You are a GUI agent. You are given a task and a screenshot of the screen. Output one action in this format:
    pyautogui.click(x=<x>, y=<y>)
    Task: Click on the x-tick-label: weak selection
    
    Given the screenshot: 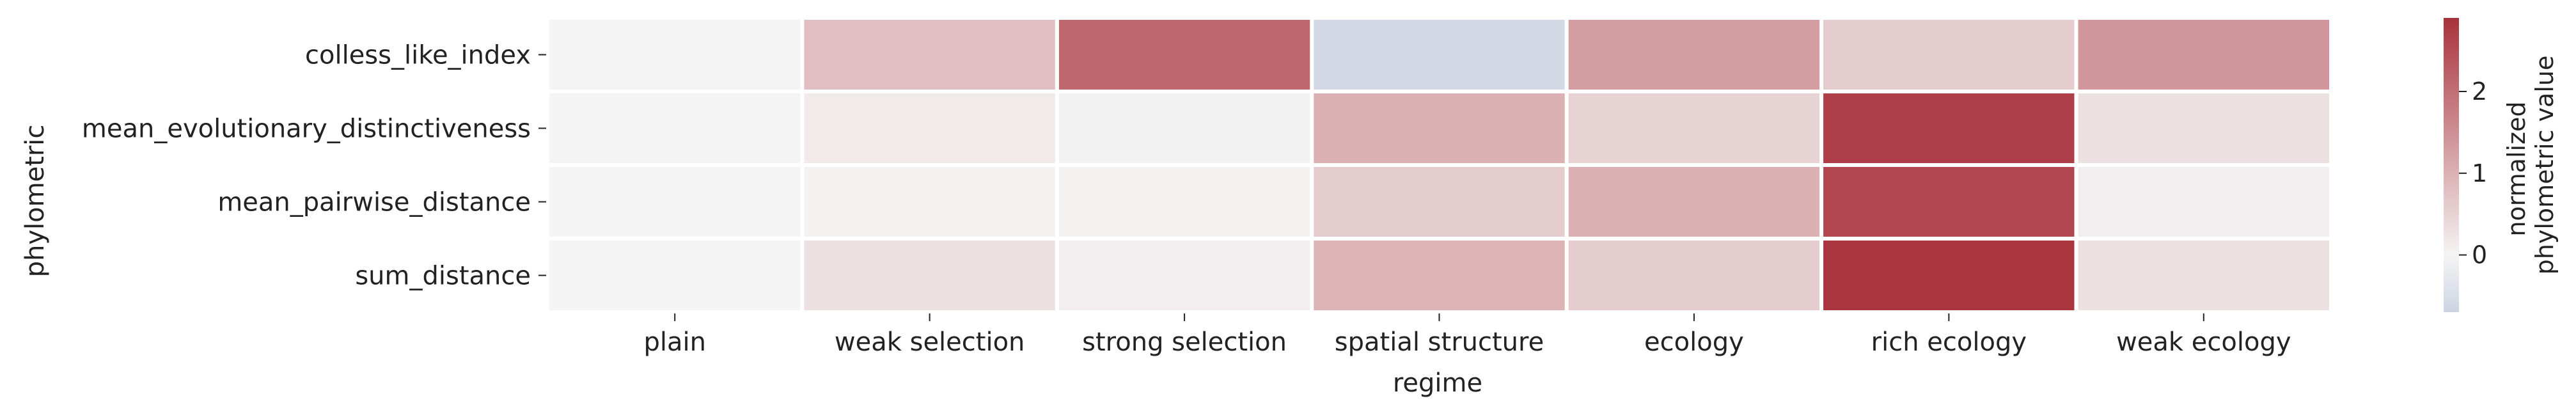 What is the action you would take?
    pyautogui.click(x=930, y=342)
    